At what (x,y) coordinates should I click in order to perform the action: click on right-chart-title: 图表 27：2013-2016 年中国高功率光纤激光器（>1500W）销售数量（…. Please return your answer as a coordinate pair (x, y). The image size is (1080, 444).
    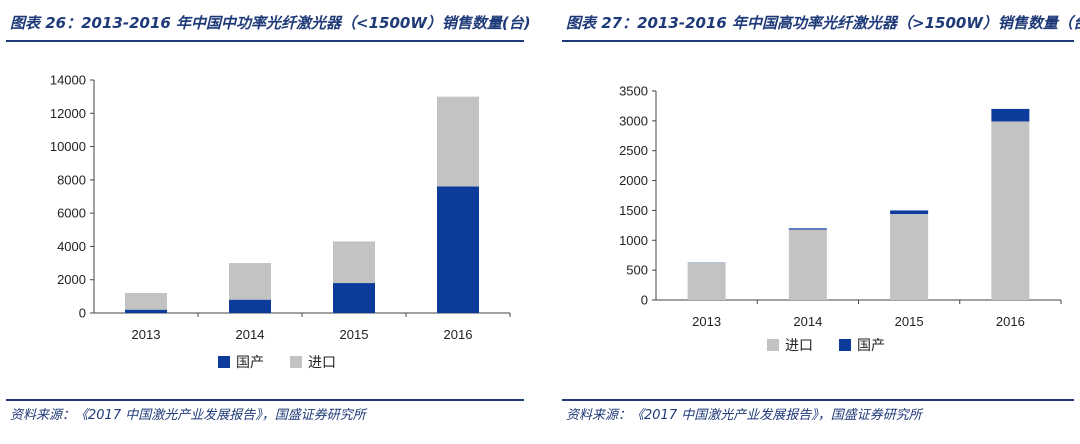
    Looking at the image, I should click on (823, 23).